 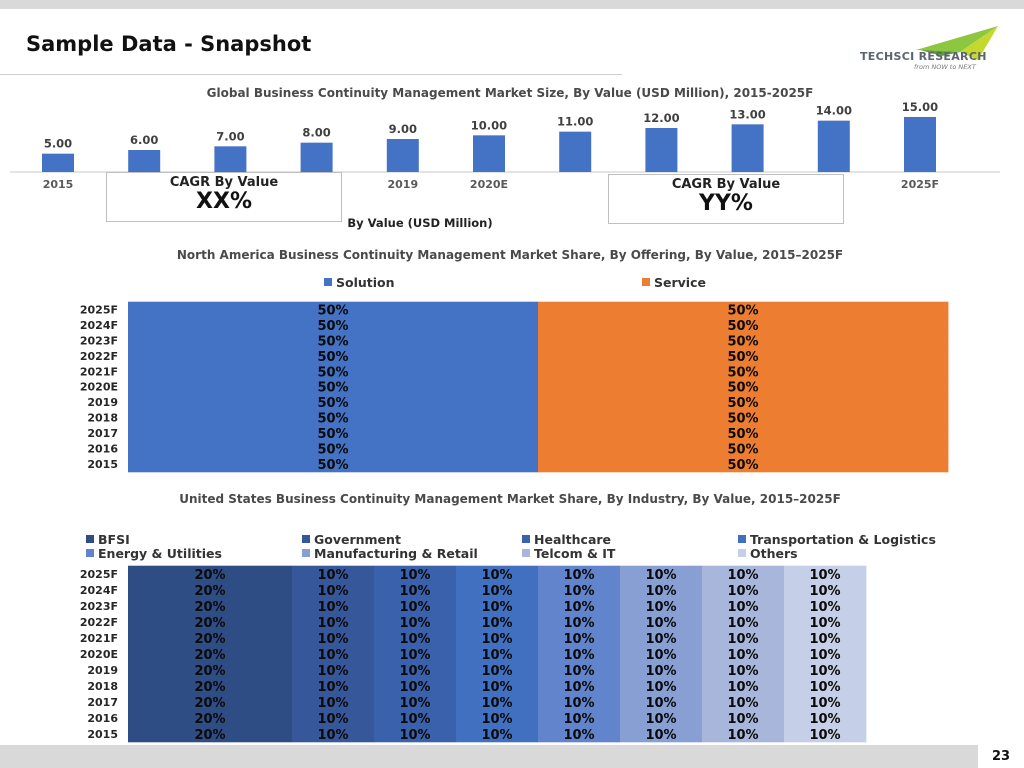 I want to click on x-tick-label: 2020E, so click(x=489, y=184).